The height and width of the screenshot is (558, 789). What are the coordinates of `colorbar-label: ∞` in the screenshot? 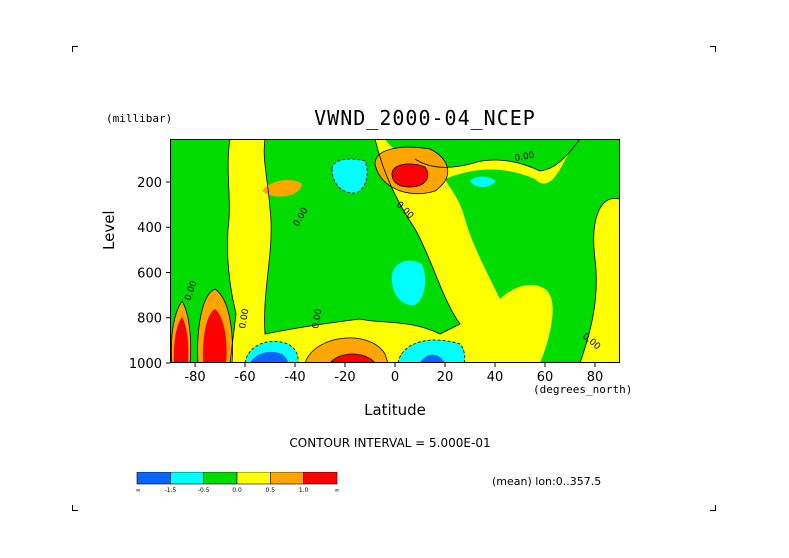 It's located at (337, 490).